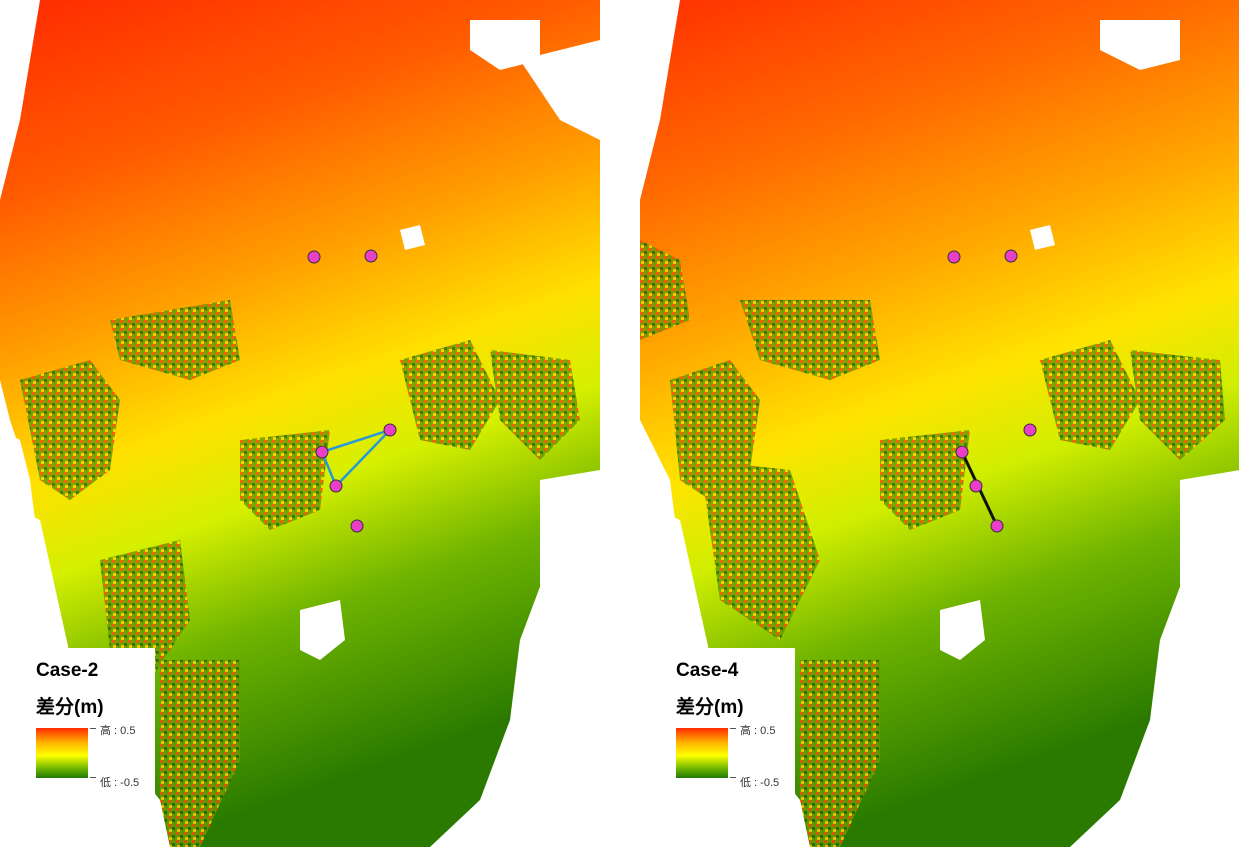  Describe the element at coordinates (67, 670) in the screenshot. I see `case-label: Case-2` at that location.